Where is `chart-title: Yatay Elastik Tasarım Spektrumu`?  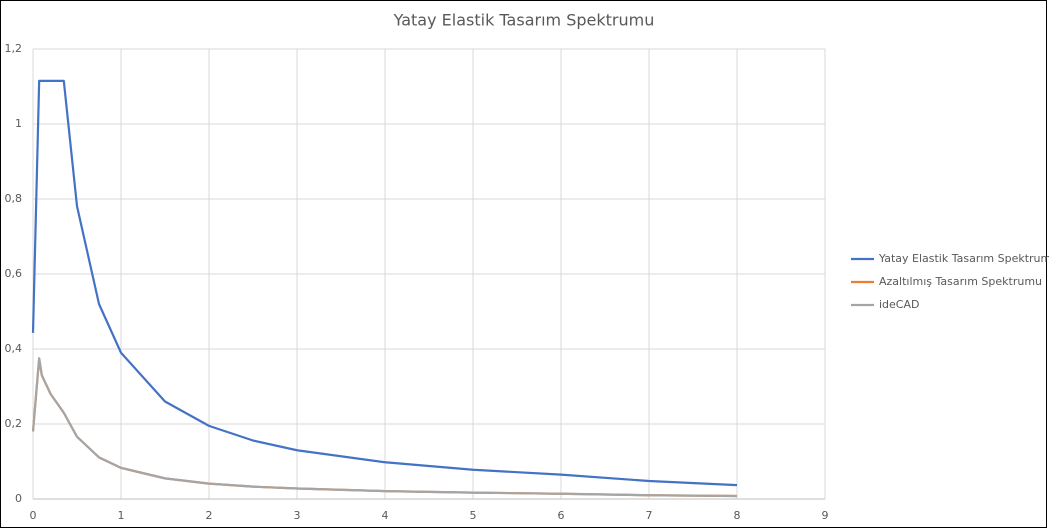 chart-title: Yatay Elastik Tasarım Spektrumu is located at coordinates (524, 20).